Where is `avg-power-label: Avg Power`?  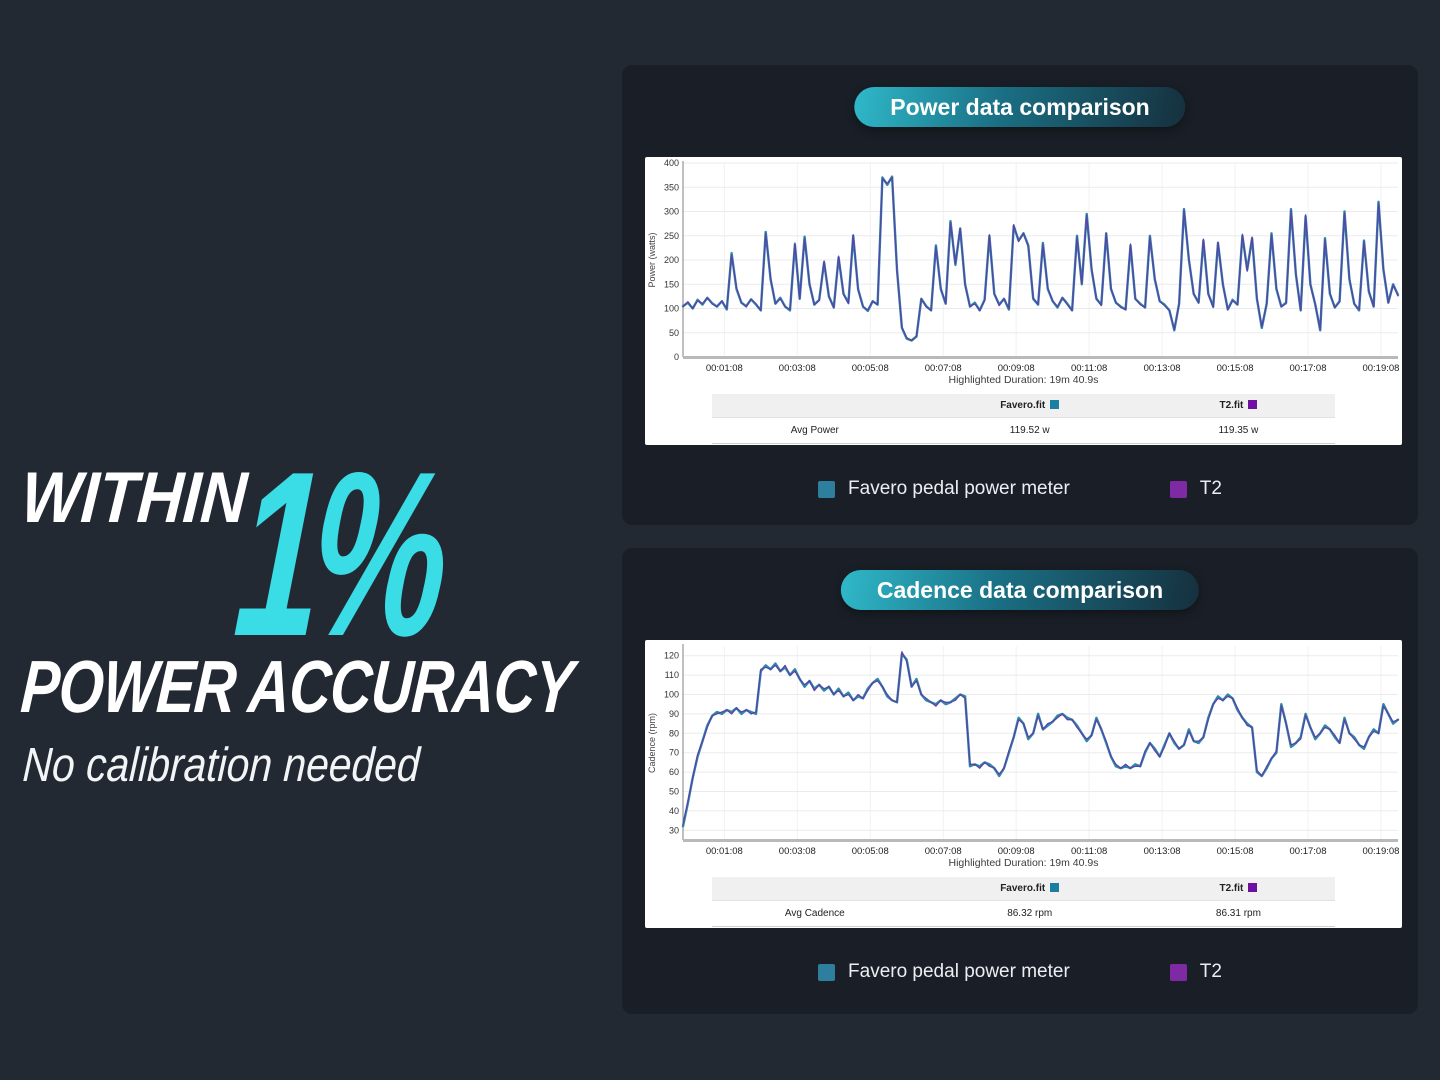
avg-power-label: Avg Power is located at coordinates (815, 430).